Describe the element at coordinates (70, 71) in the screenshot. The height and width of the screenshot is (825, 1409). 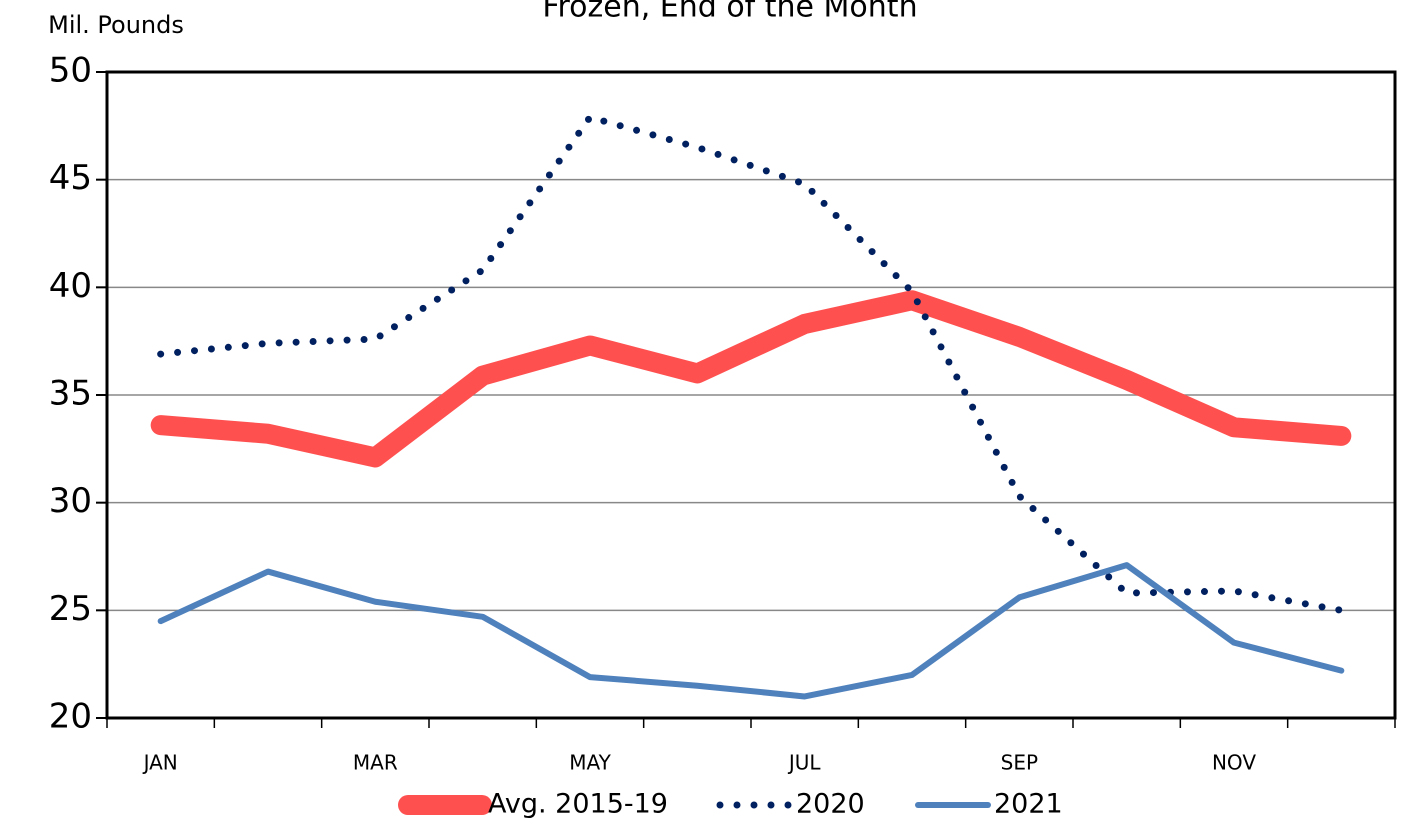
I see `y-tick-label: 50` at that location.